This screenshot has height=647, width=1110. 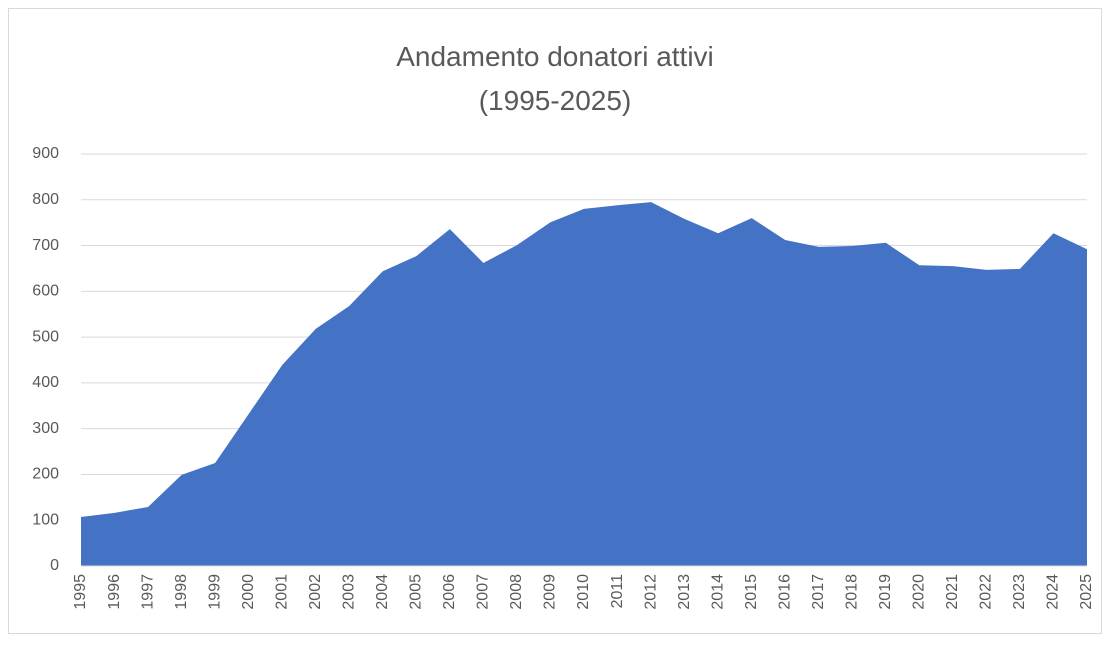 I want to click on x-tick-label: 2025, so click(x=1086, y=592).